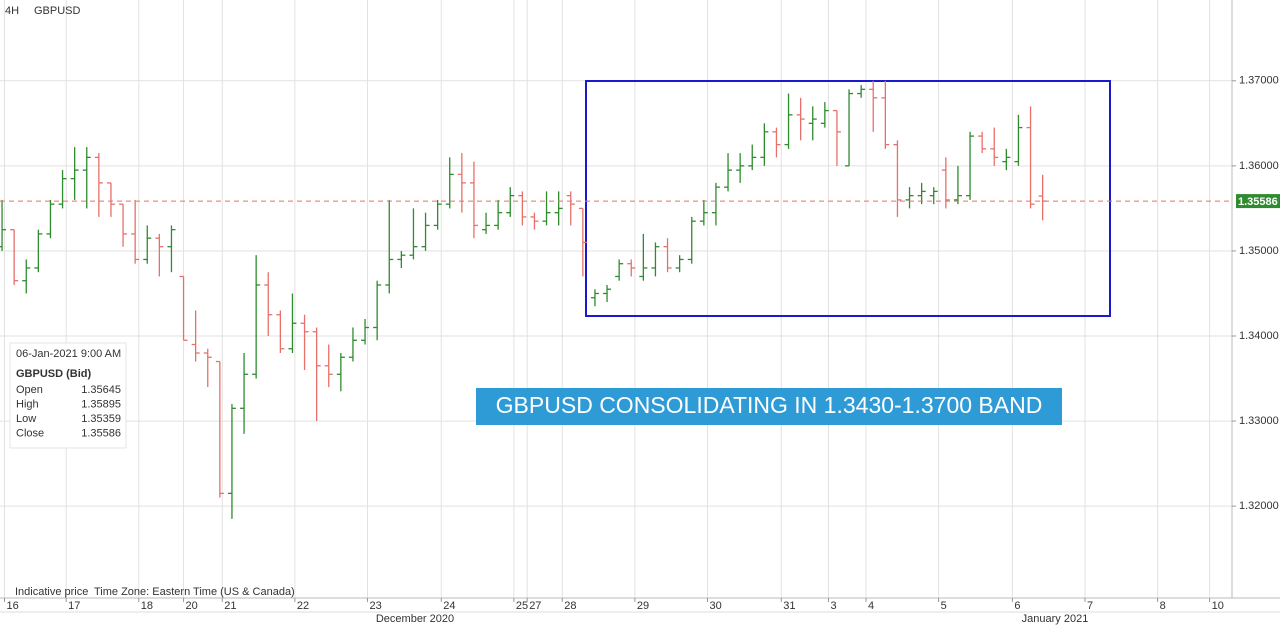 The width and height of the screenshot is (1280, 625). What do you see at coordinates (101, 404) in the screenshot?
I see `info-value: 1.35895` at bounding box center [101, 404].